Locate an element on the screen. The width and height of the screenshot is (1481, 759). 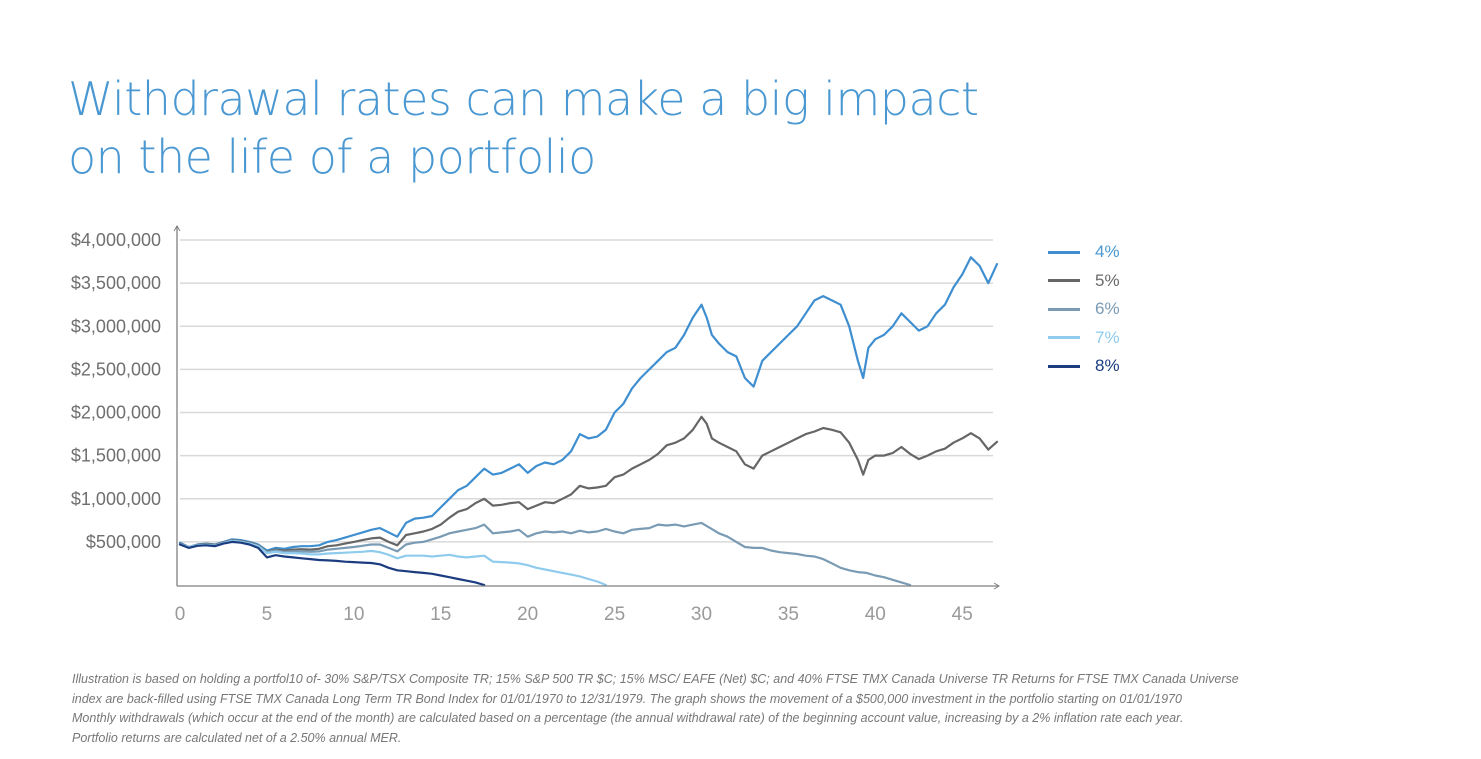
x-tick-label: 10 is located at coordinates (353, 614).